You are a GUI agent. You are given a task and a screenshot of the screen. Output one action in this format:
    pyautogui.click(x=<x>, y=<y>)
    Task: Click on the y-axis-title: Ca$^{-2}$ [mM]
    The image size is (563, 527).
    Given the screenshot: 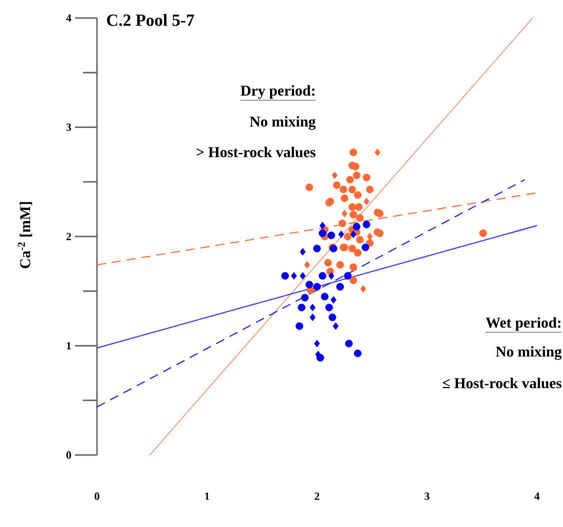 What is the action you would take?
    pyautogui.click(x=25, y=235)
    